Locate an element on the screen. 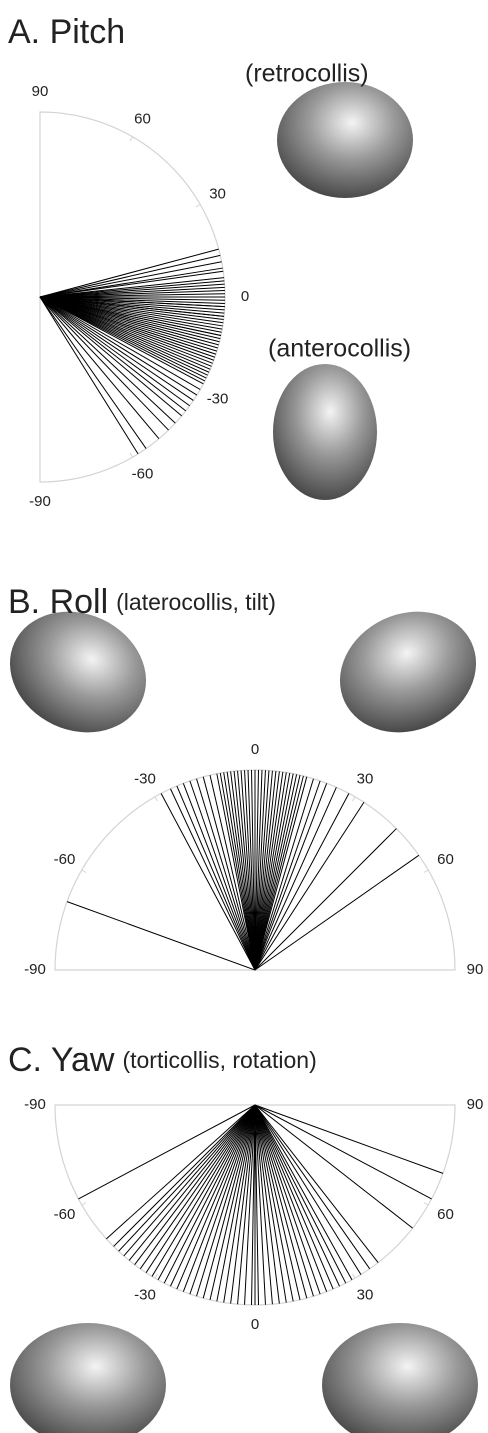  annotation: (retrocollis) is located at coordinates (307, 74).